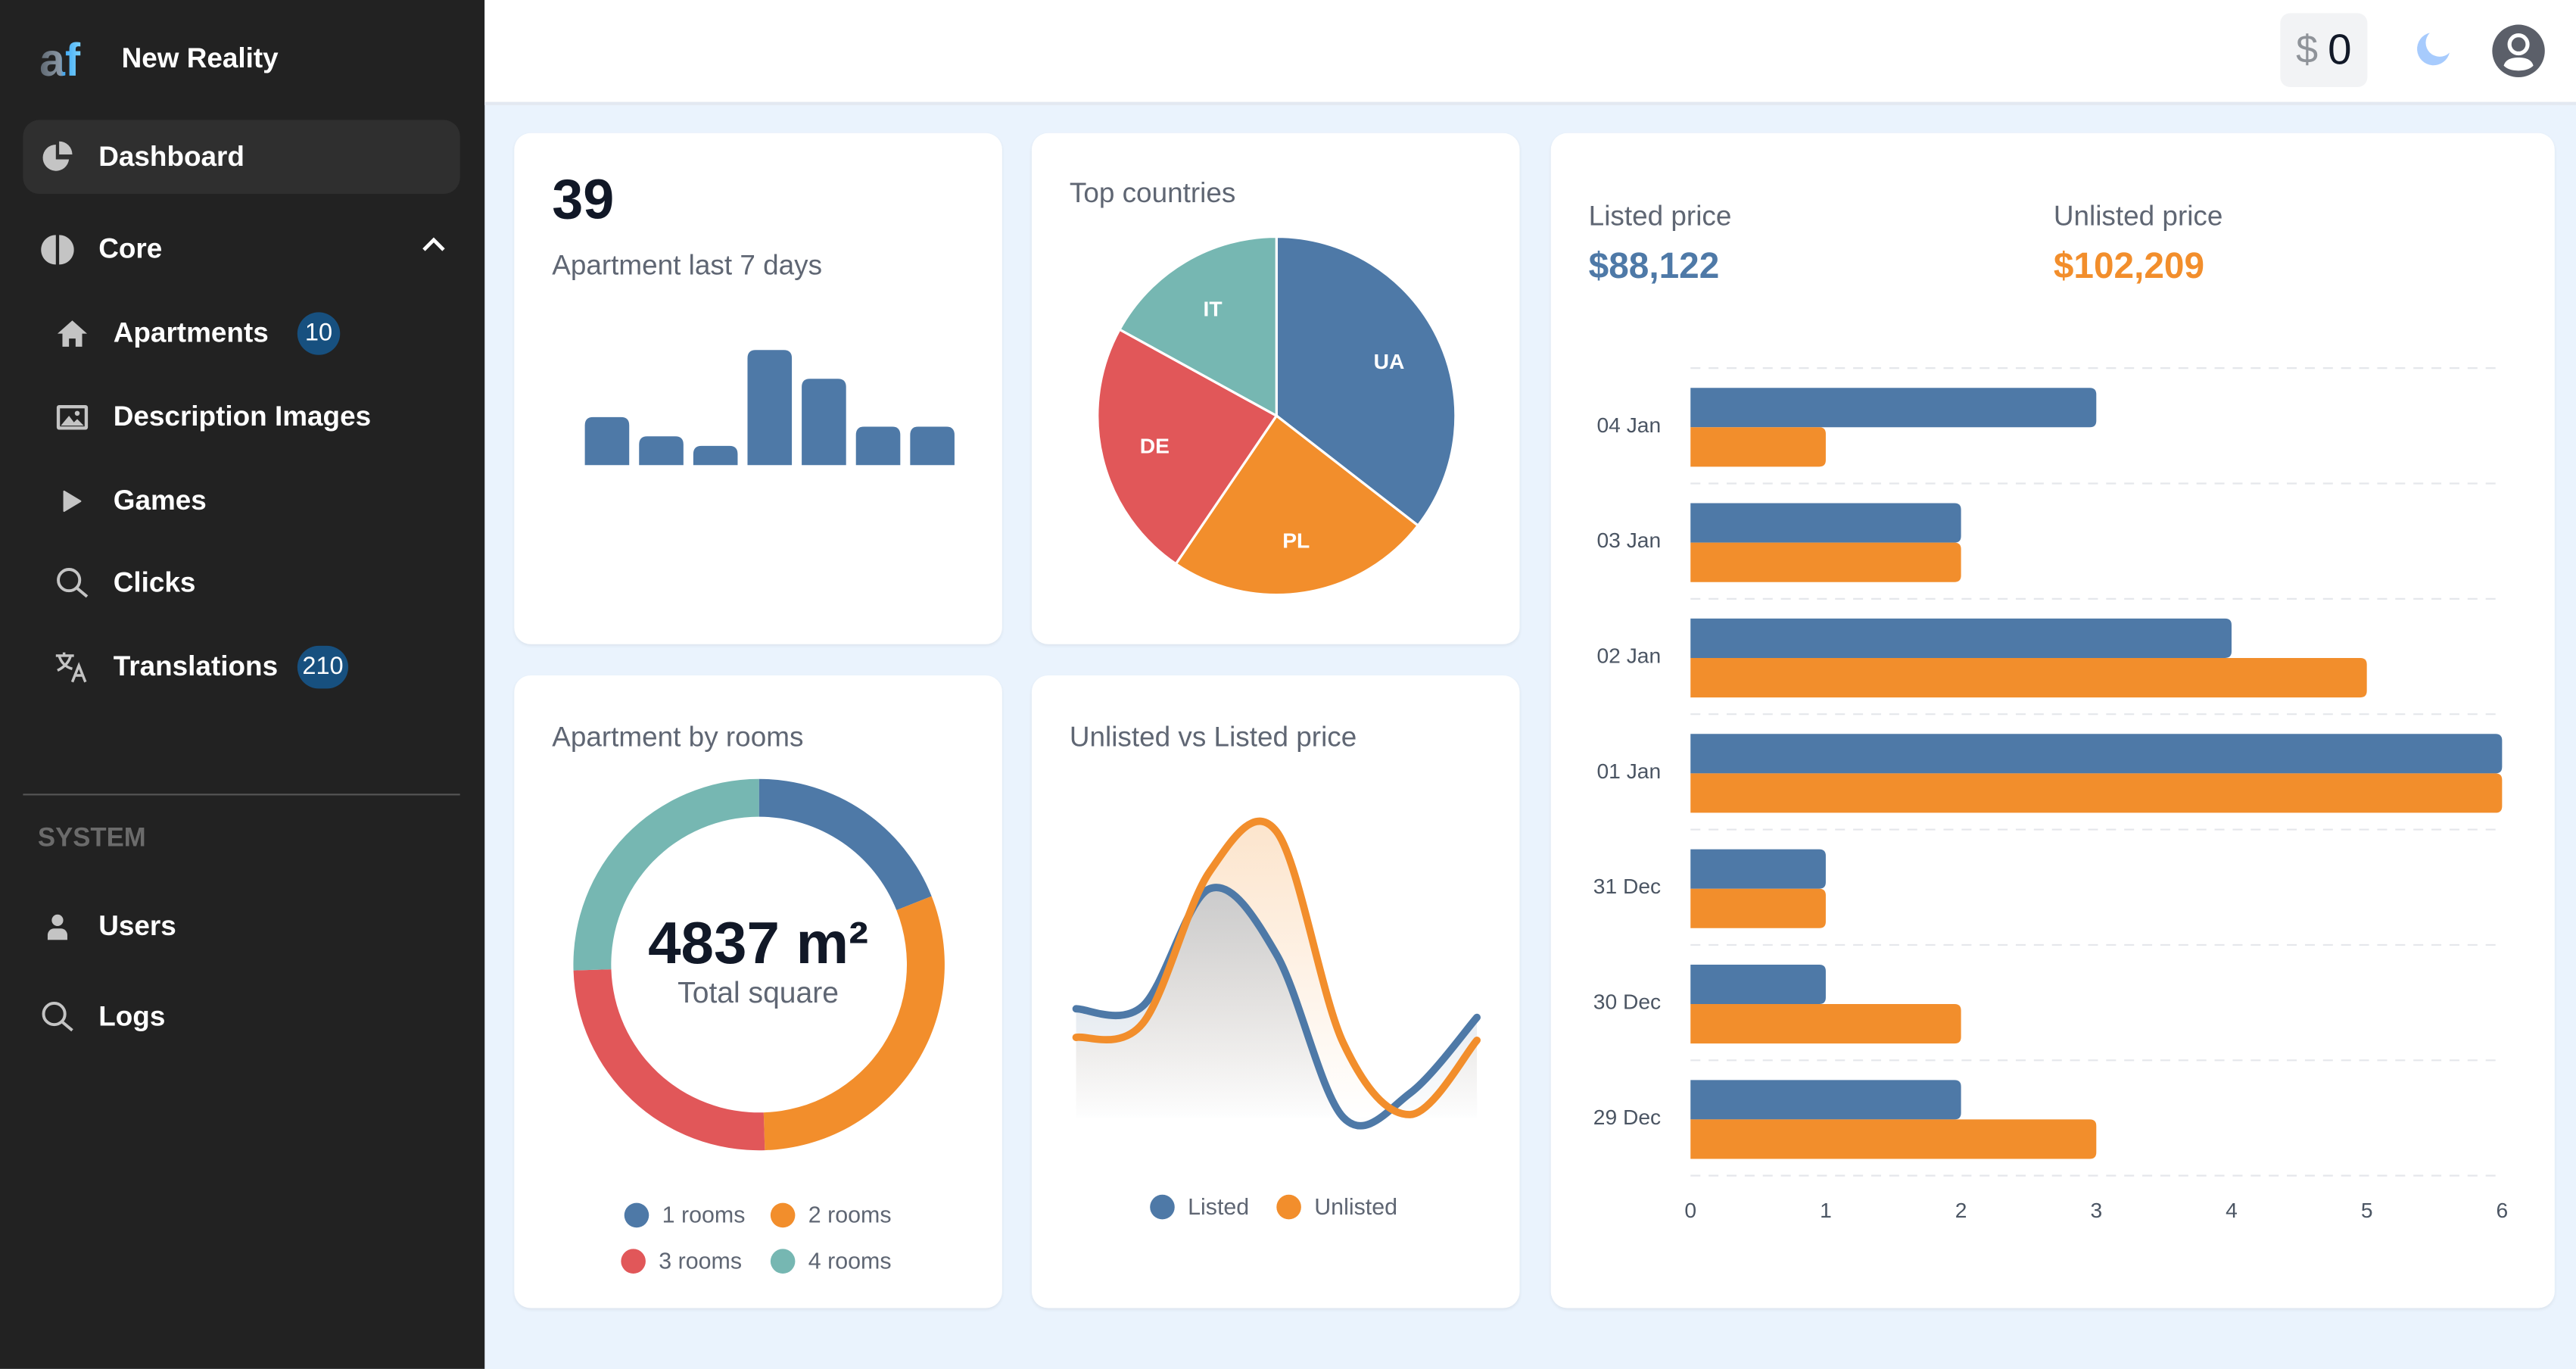  I want to click on image-icon, so click(73, 416).